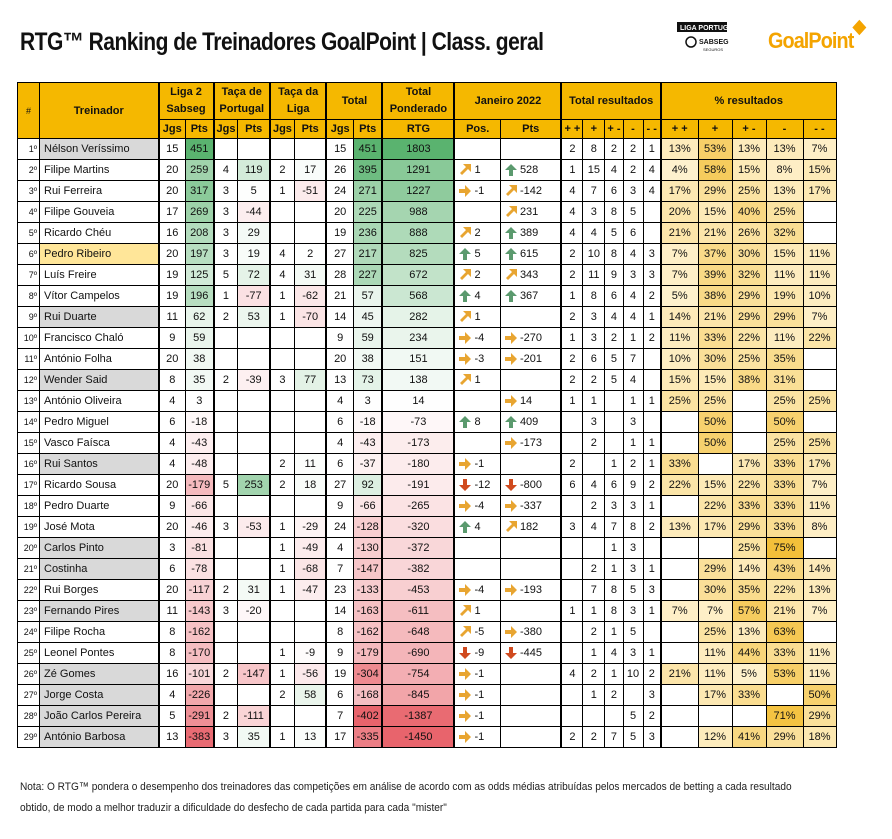 Image resolution: width=892 pixels, height=839 pixels. Describe the element at coordinates (530, 443) in the screenshot. I see `jan-pts-change: -173` at that location.